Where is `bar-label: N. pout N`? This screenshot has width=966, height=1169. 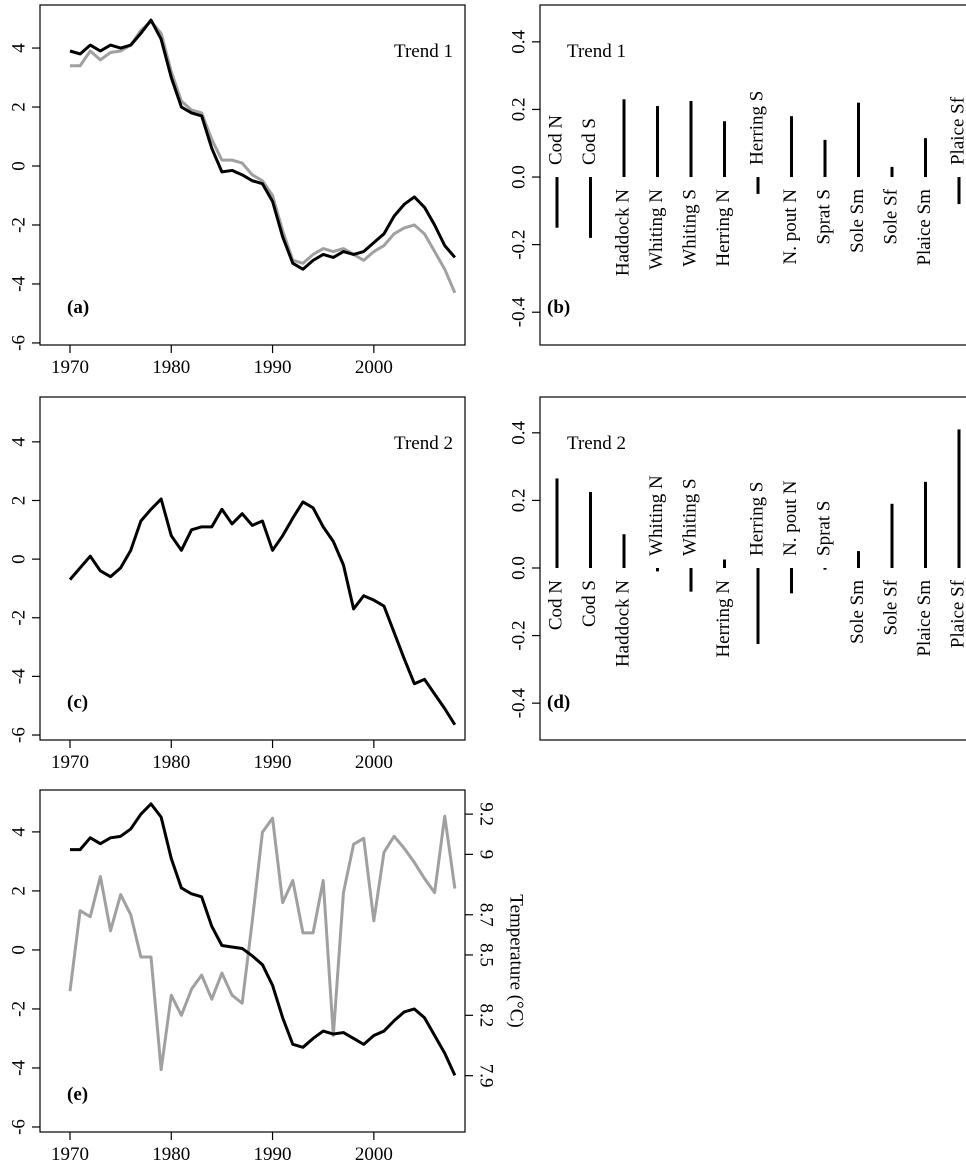 bar-label: N. pout N is located at coordinates (790, 227).